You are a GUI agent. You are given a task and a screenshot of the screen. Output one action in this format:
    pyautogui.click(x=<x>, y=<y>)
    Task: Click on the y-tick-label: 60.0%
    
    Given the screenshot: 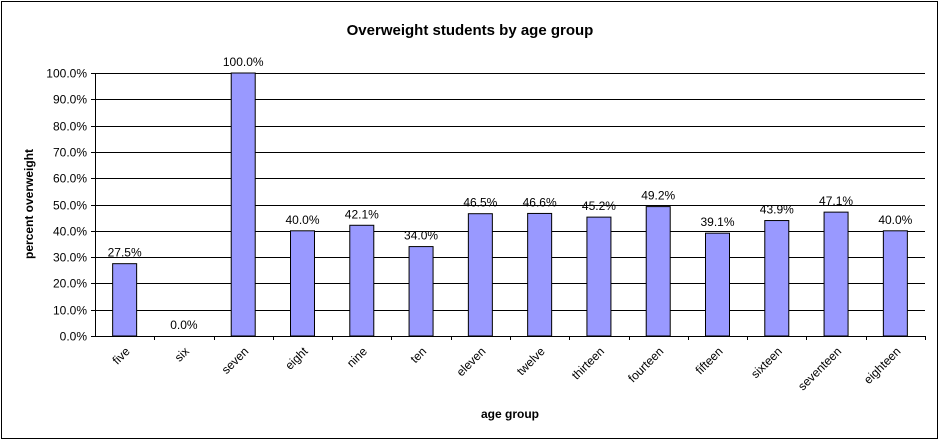 What is the action you would take?
    pyautogui.click(x=70, y=179)
    